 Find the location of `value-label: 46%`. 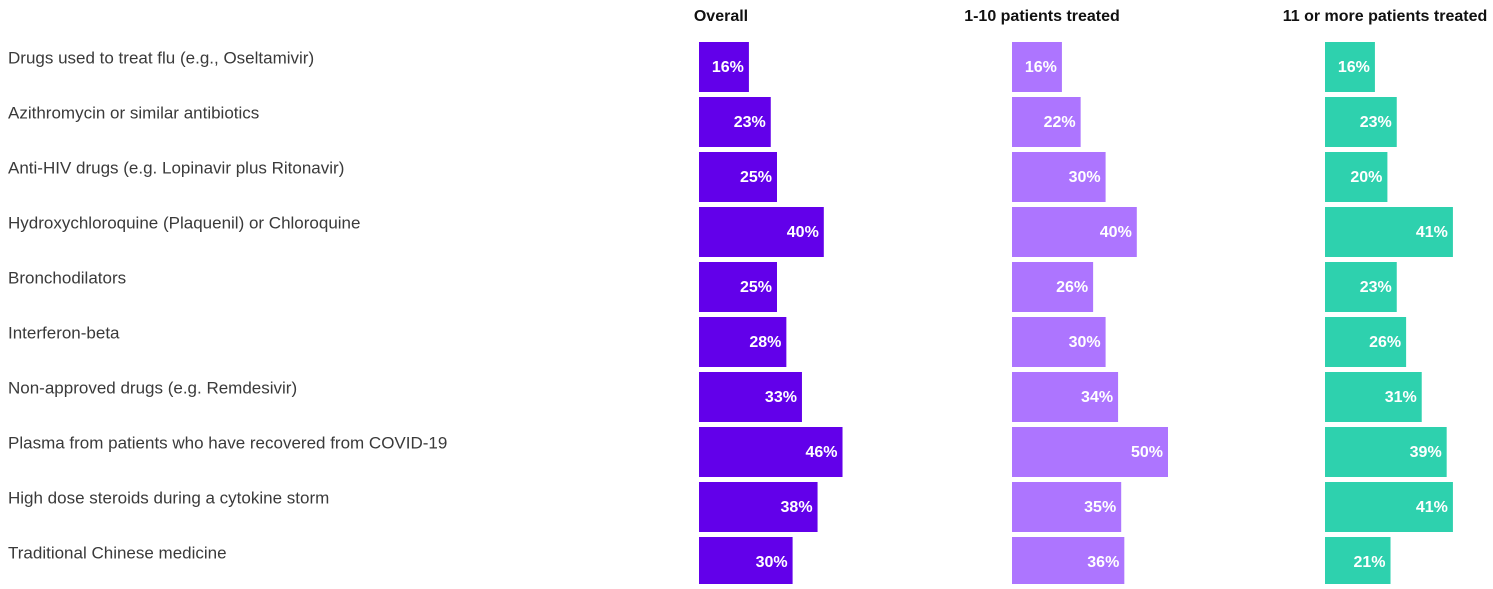

value-label: 46% is located at coordinates (821, 452).